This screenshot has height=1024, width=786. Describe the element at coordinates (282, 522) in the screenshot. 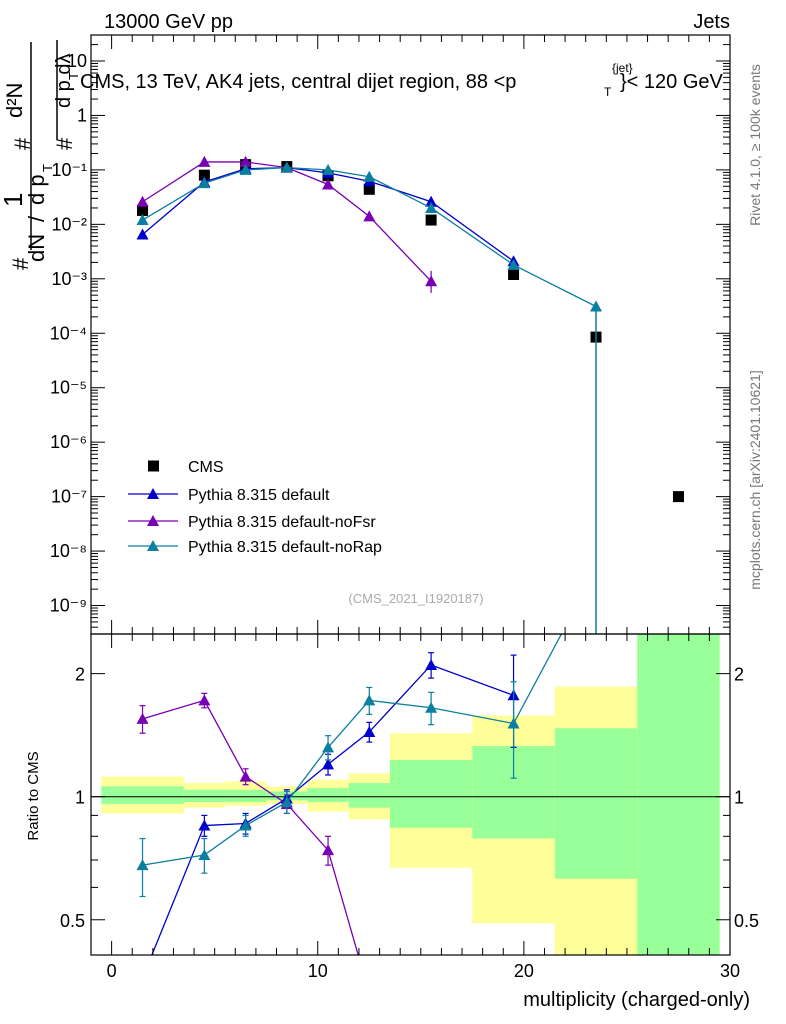

I see `legend-label-noFsr: Pythia 8.315 default-noFsr` at that location.